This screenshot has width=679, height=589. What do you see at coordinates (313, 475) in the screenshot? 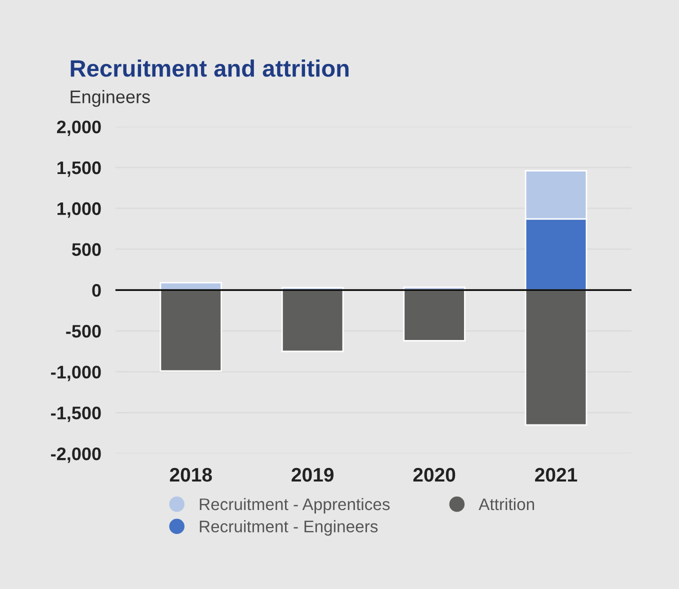
I see `x-tick-label: 2019` at bounding box center [313, 475].